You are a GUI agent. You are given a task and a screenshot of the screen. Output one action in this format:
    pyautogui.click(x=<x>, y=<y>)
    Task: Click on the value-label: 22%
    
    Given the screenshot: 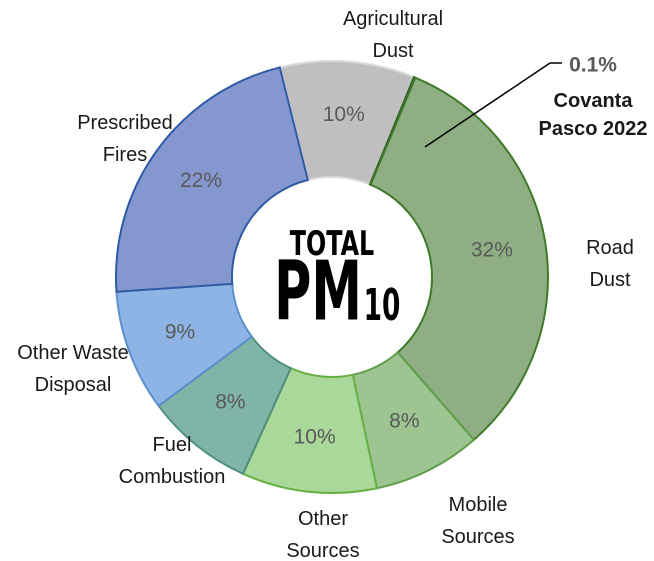 What is the action you would take?
    pyautogui.click(x=201, y=180)
    